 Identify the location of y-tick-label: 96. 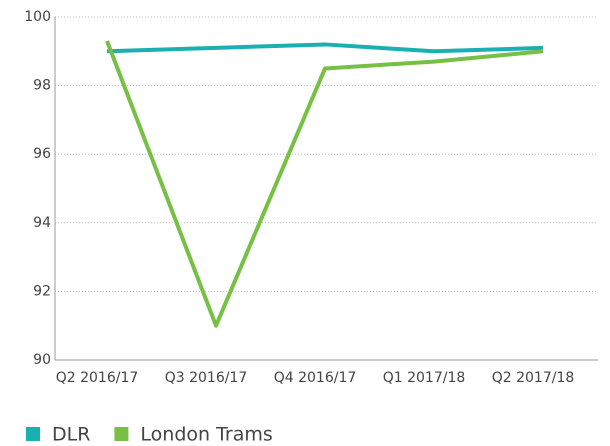
(42, 154).